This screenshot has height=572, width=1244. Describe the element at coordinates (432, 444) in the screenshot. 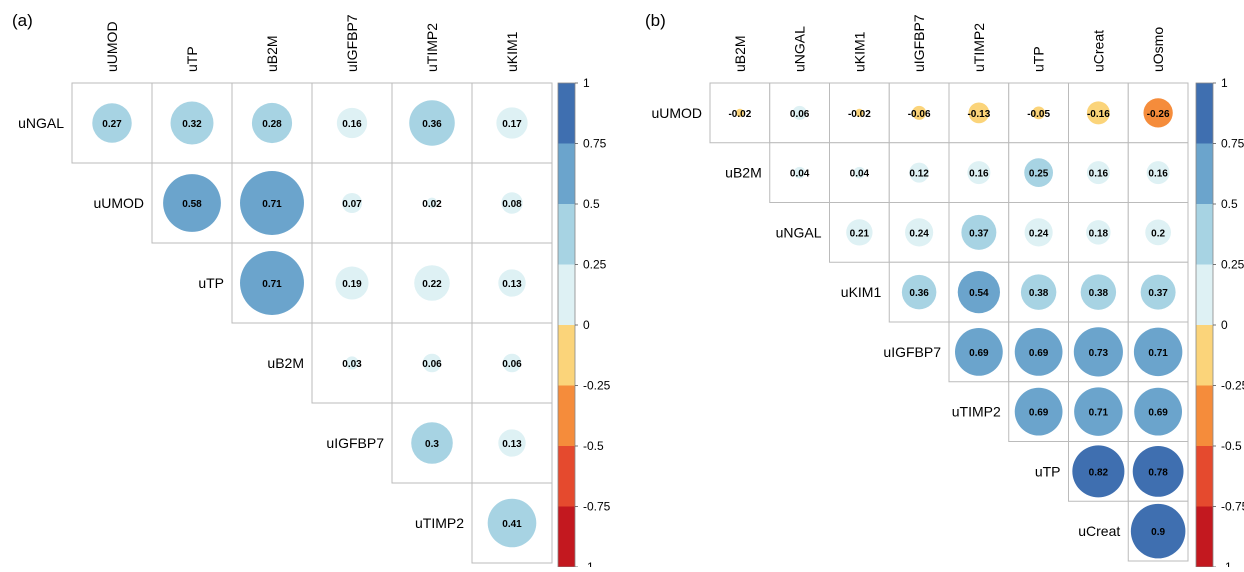

I see `correlation-value: 0.3` at that location.